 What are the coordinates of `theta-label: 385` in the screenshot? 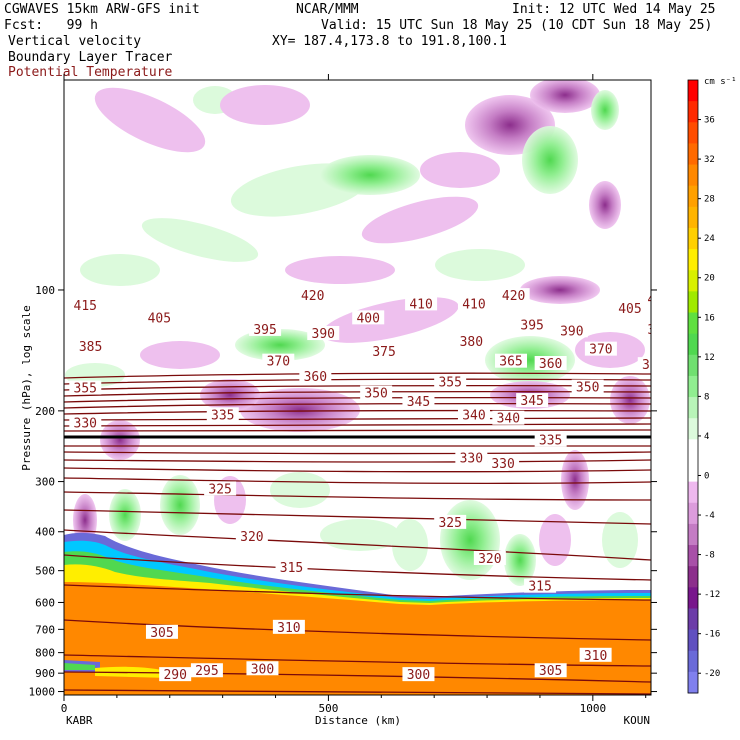 It's located at (90, 347).